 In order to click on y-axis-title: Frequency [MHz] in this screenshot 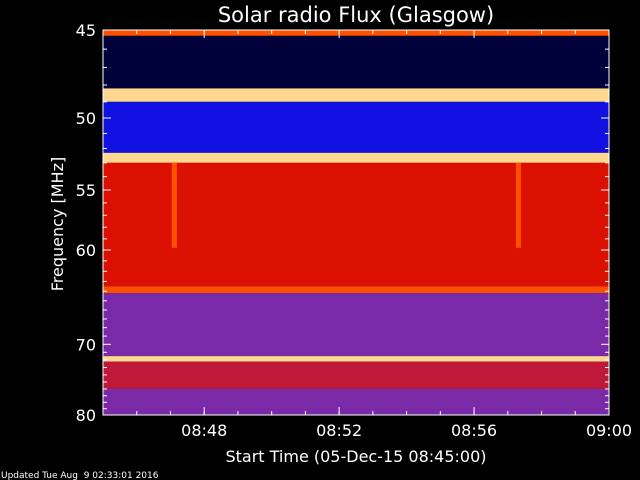, I will do `click(57, 224)`.